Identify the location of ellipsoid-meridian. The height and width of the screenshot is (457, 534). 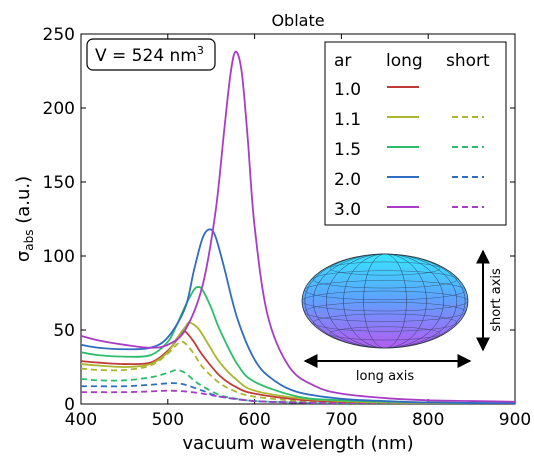
(385, 301).